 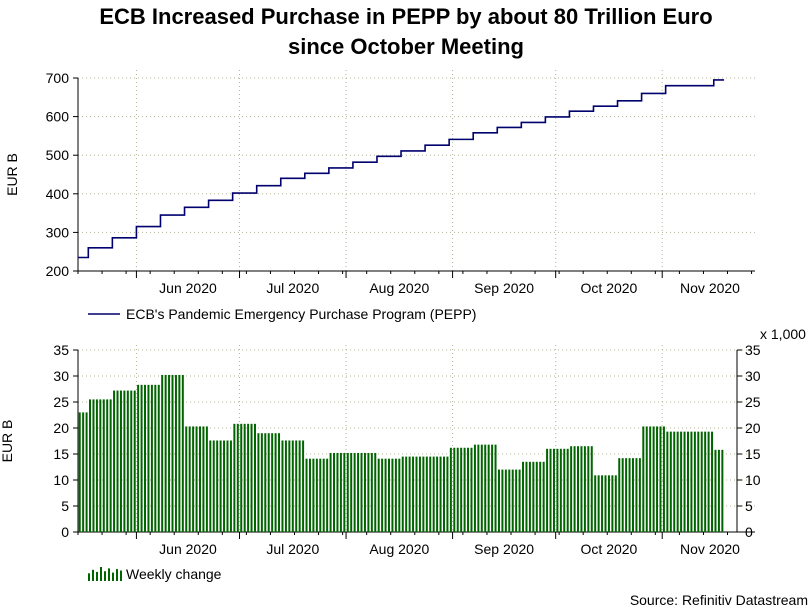 I want to click on top-panel-y-tick-label: 700, so click(x=58, y=78).